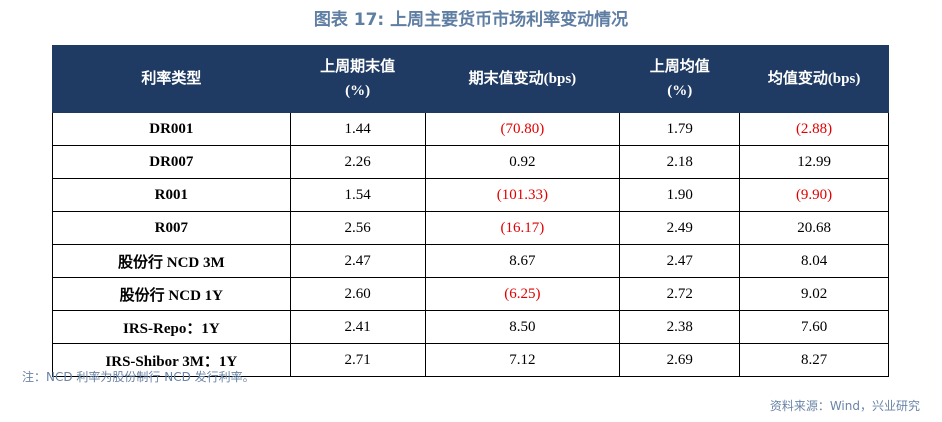 The image size is (942, 422). What do you see at coordinates (358, 67) in the screenshot?
I see `header-text: 上周期末值` at bounding box center [358, 67].